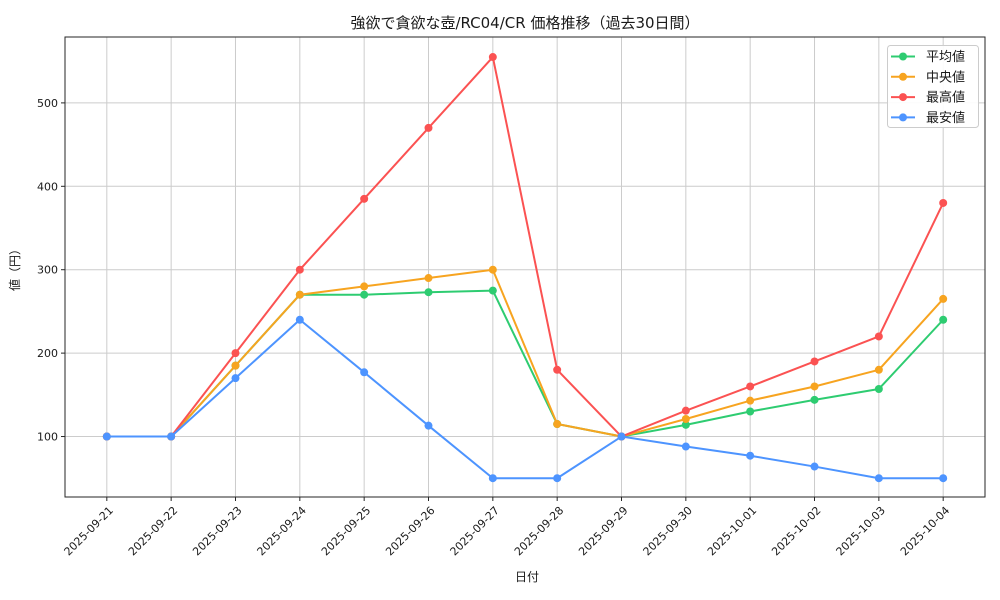  Describe the element at coordinates (524, 23) in the screenshot. I see `chart-title: 強欲で貪欲な壺/RC04/CR 価格推移（過去30日間）` at that location.